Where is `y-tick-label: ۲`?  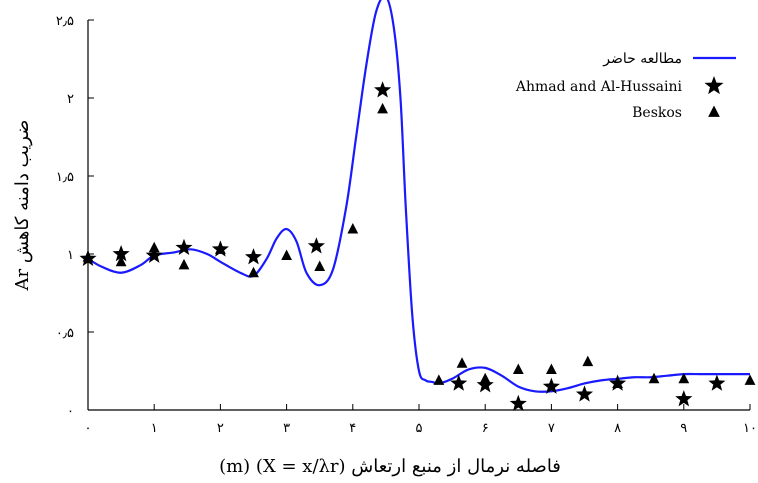 y-tick-label: ۲ is located at coordinates (70, 99).